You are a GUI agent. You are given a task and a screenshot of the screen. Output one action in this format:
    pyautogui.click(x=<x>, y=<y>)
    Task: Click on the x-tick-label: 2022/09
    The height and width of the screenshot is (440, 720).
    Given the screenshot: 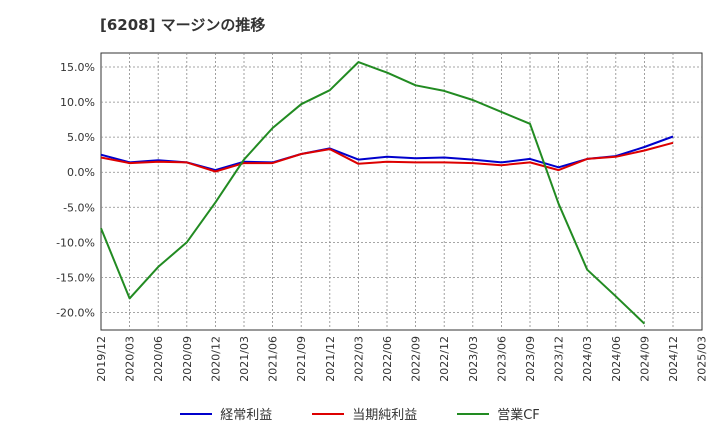 What is the action you would take?
    pyautogui.click(x=416, y=359)
    